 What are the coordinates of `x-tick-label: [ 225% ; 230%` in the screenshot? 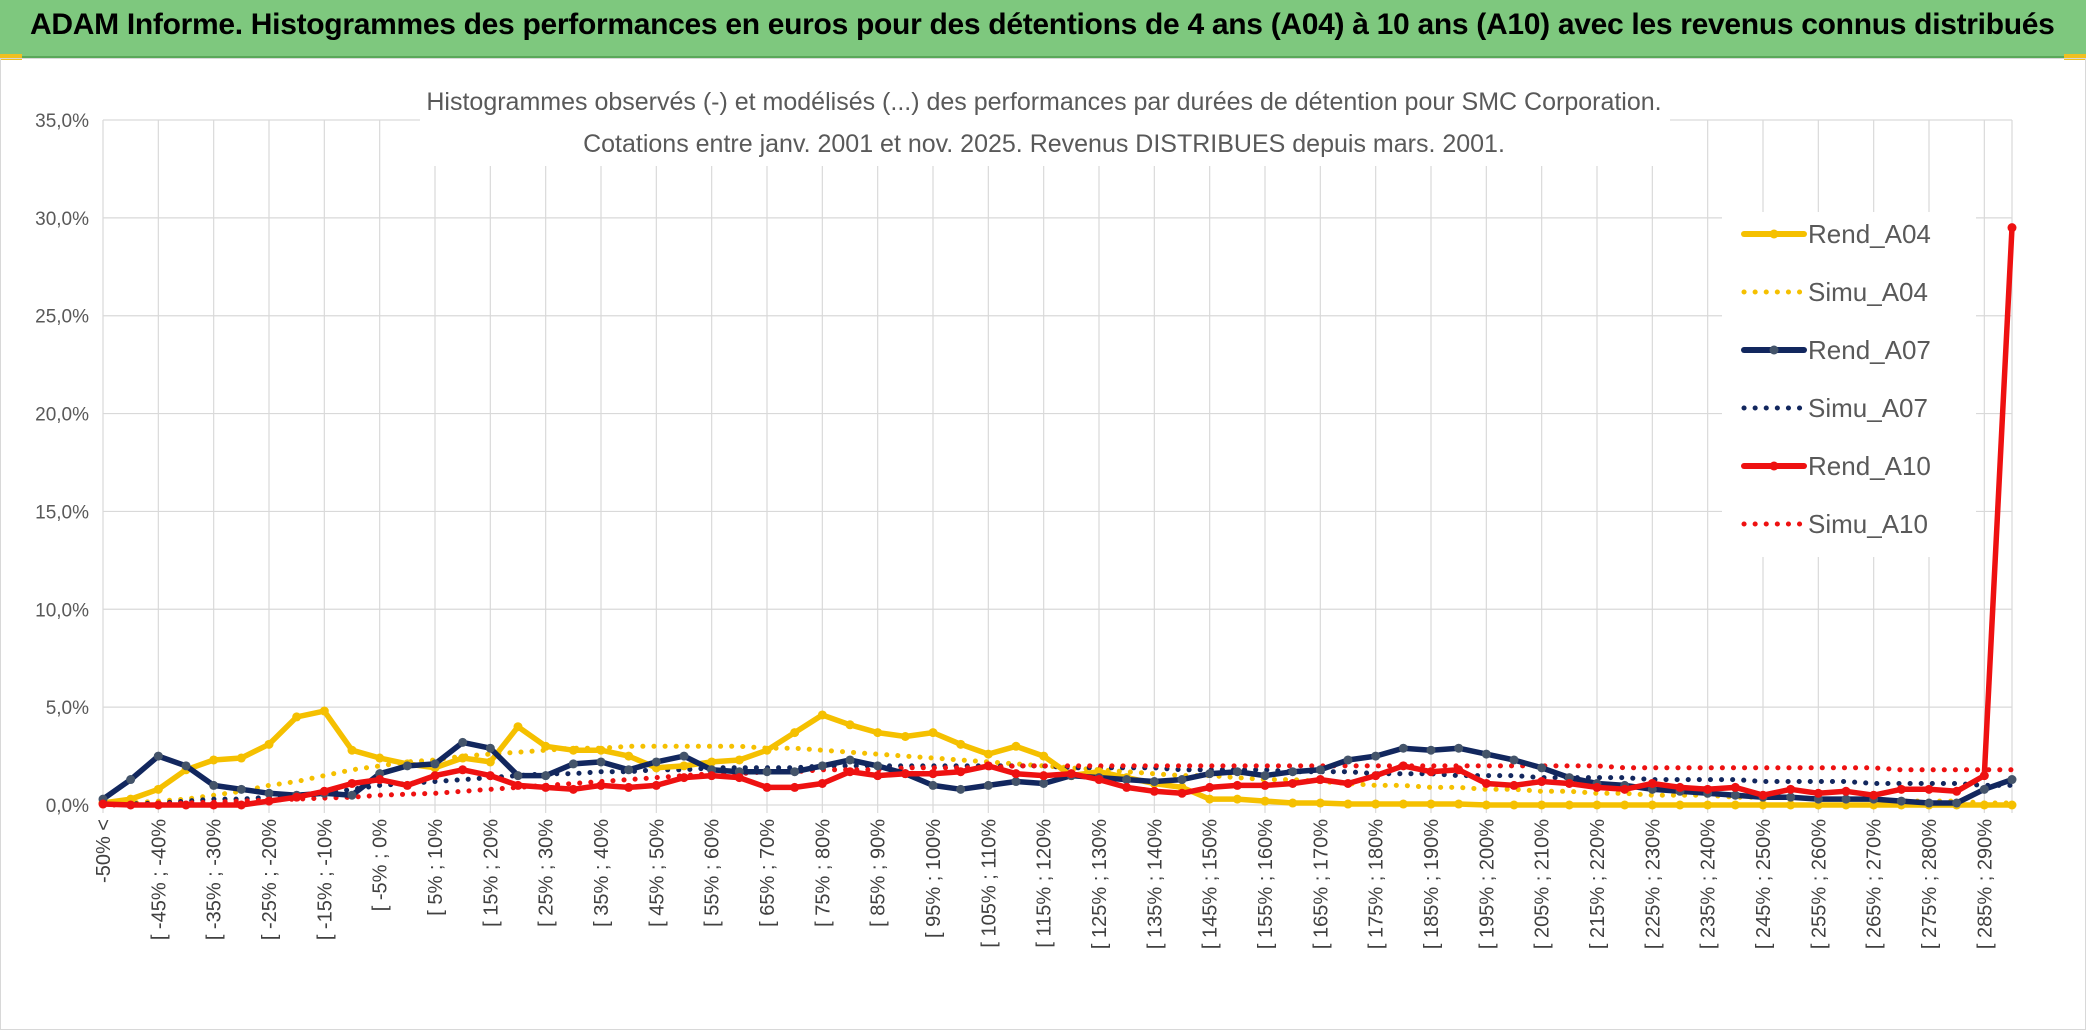 It's located at (1653, 884).